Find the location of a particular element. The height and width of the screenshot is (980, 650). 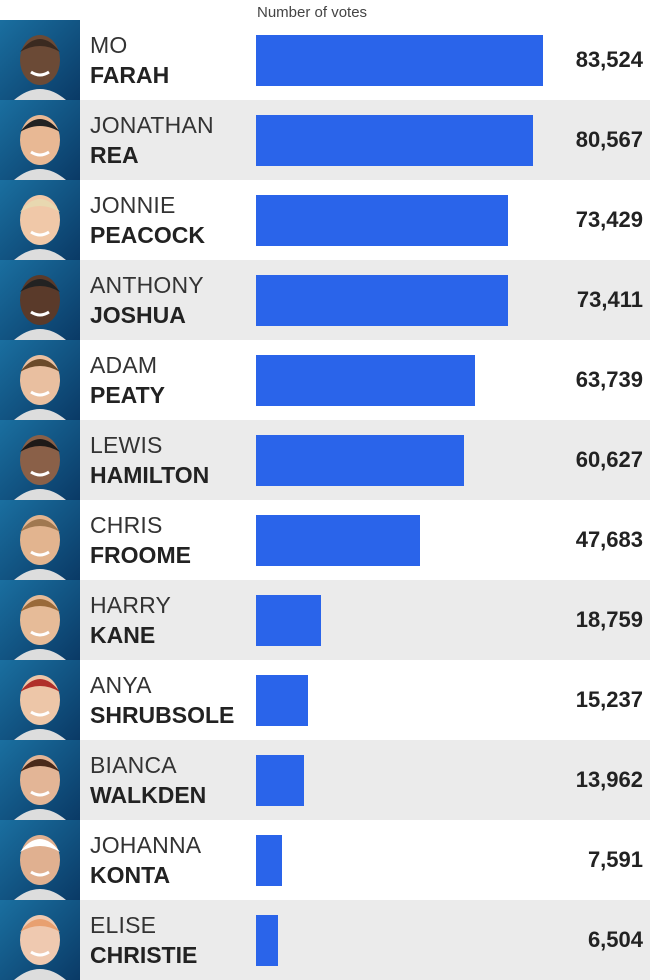

last-name: FROOME is located at coordinates (140, 555).